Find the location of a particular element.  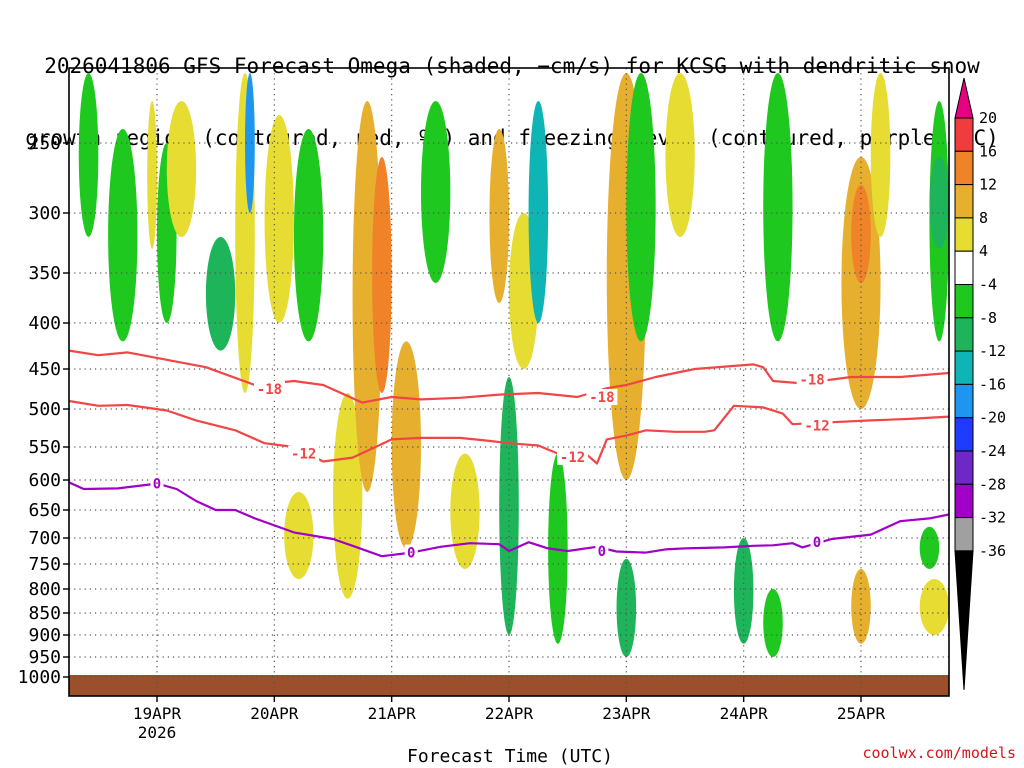

colorbar-label-16: 16 is located at coordinates (988, 151).